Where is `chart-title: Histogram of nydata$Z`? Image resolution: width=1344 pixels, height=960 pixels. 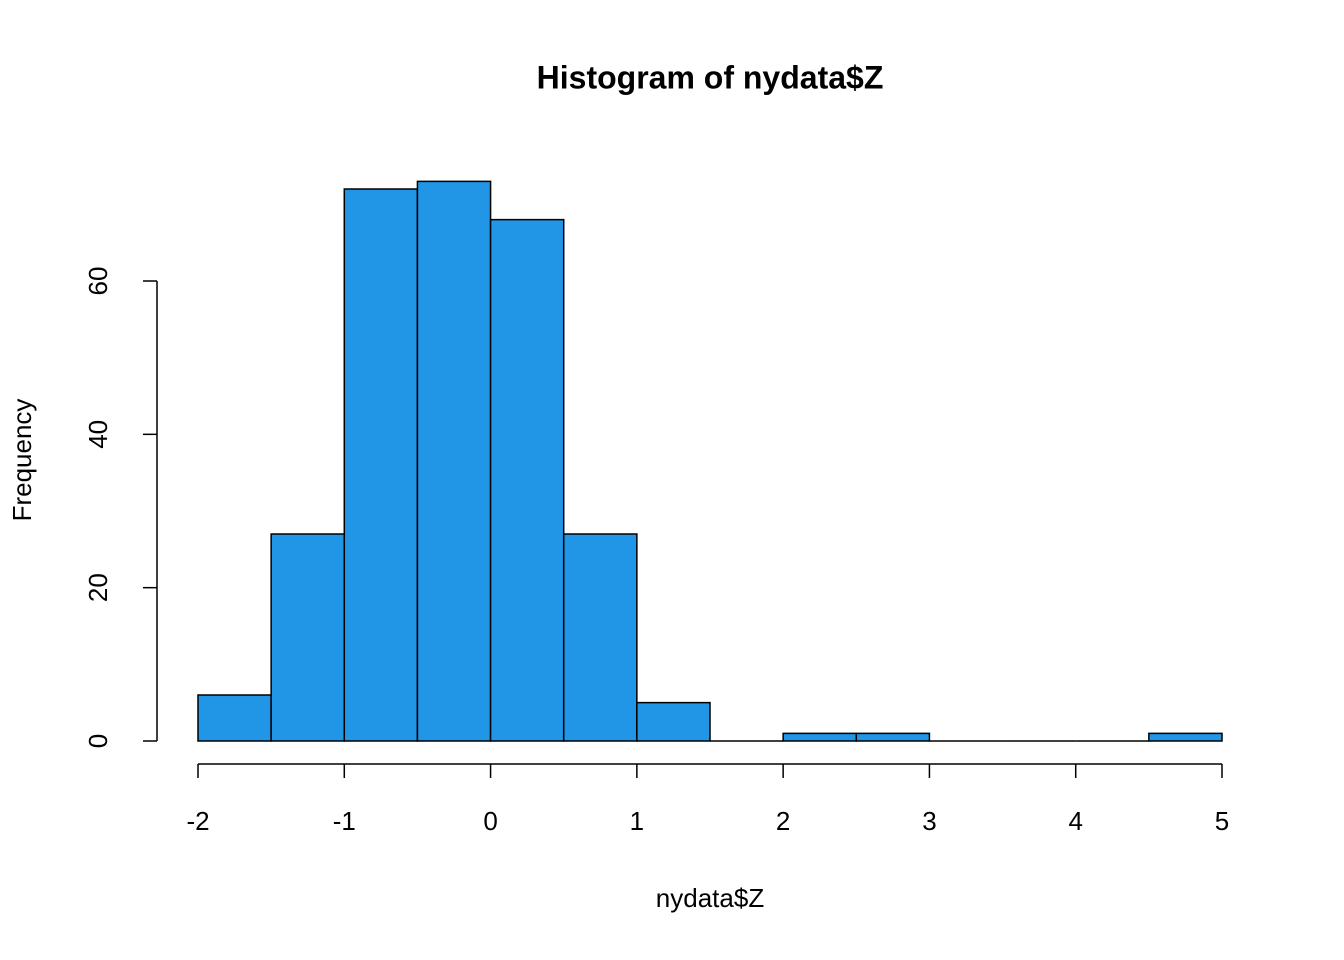 chart-title: Histogram of nydata$Z is located at coordinates (710, 77).